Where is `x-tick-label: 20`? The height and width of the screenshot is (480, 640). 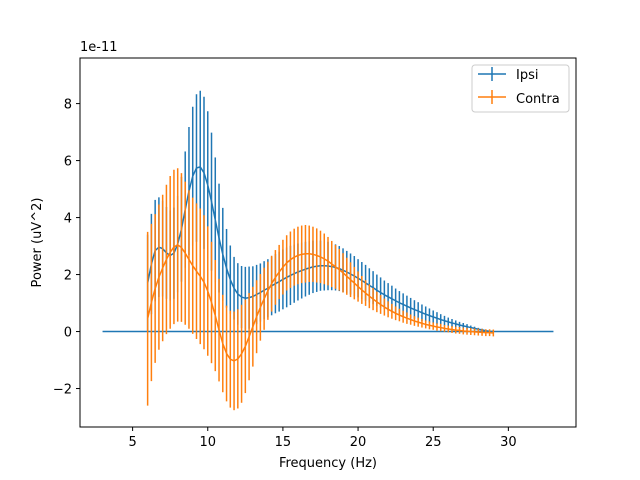
x-tick-label: 20 is located at coordinates (358, 442).